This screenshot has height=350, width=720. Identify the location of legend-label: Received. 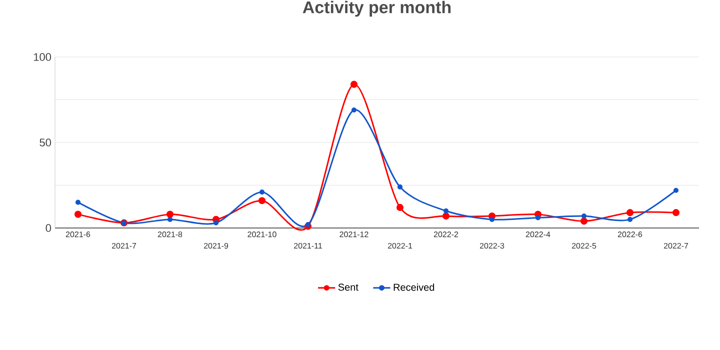
(414, 287).